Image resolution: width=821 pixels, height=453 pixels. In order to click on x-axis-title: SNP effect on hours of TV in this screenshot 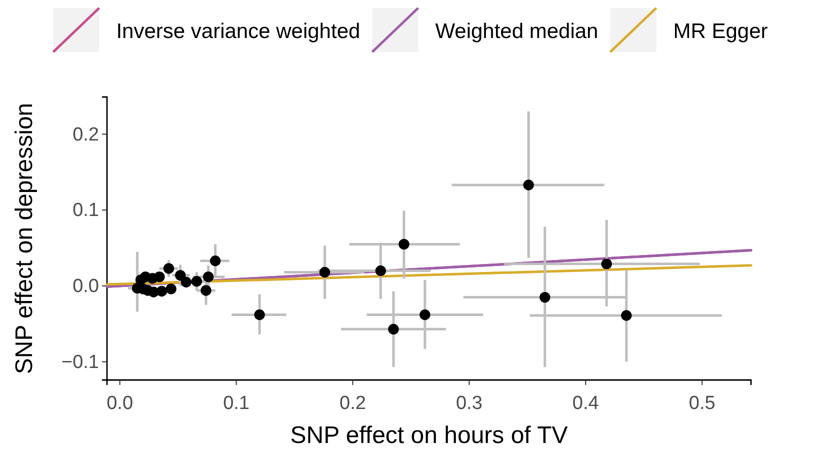, I will do `click(429, 435)`.